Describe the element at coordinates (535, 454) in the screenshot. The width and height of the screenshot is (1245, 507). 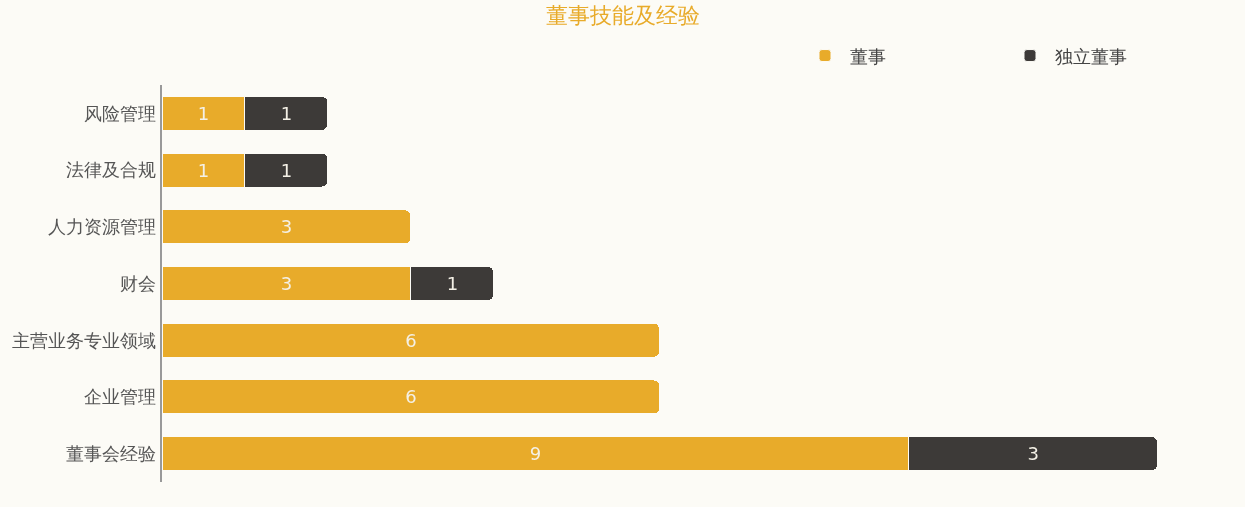
I see `data-label: 9` at that location.